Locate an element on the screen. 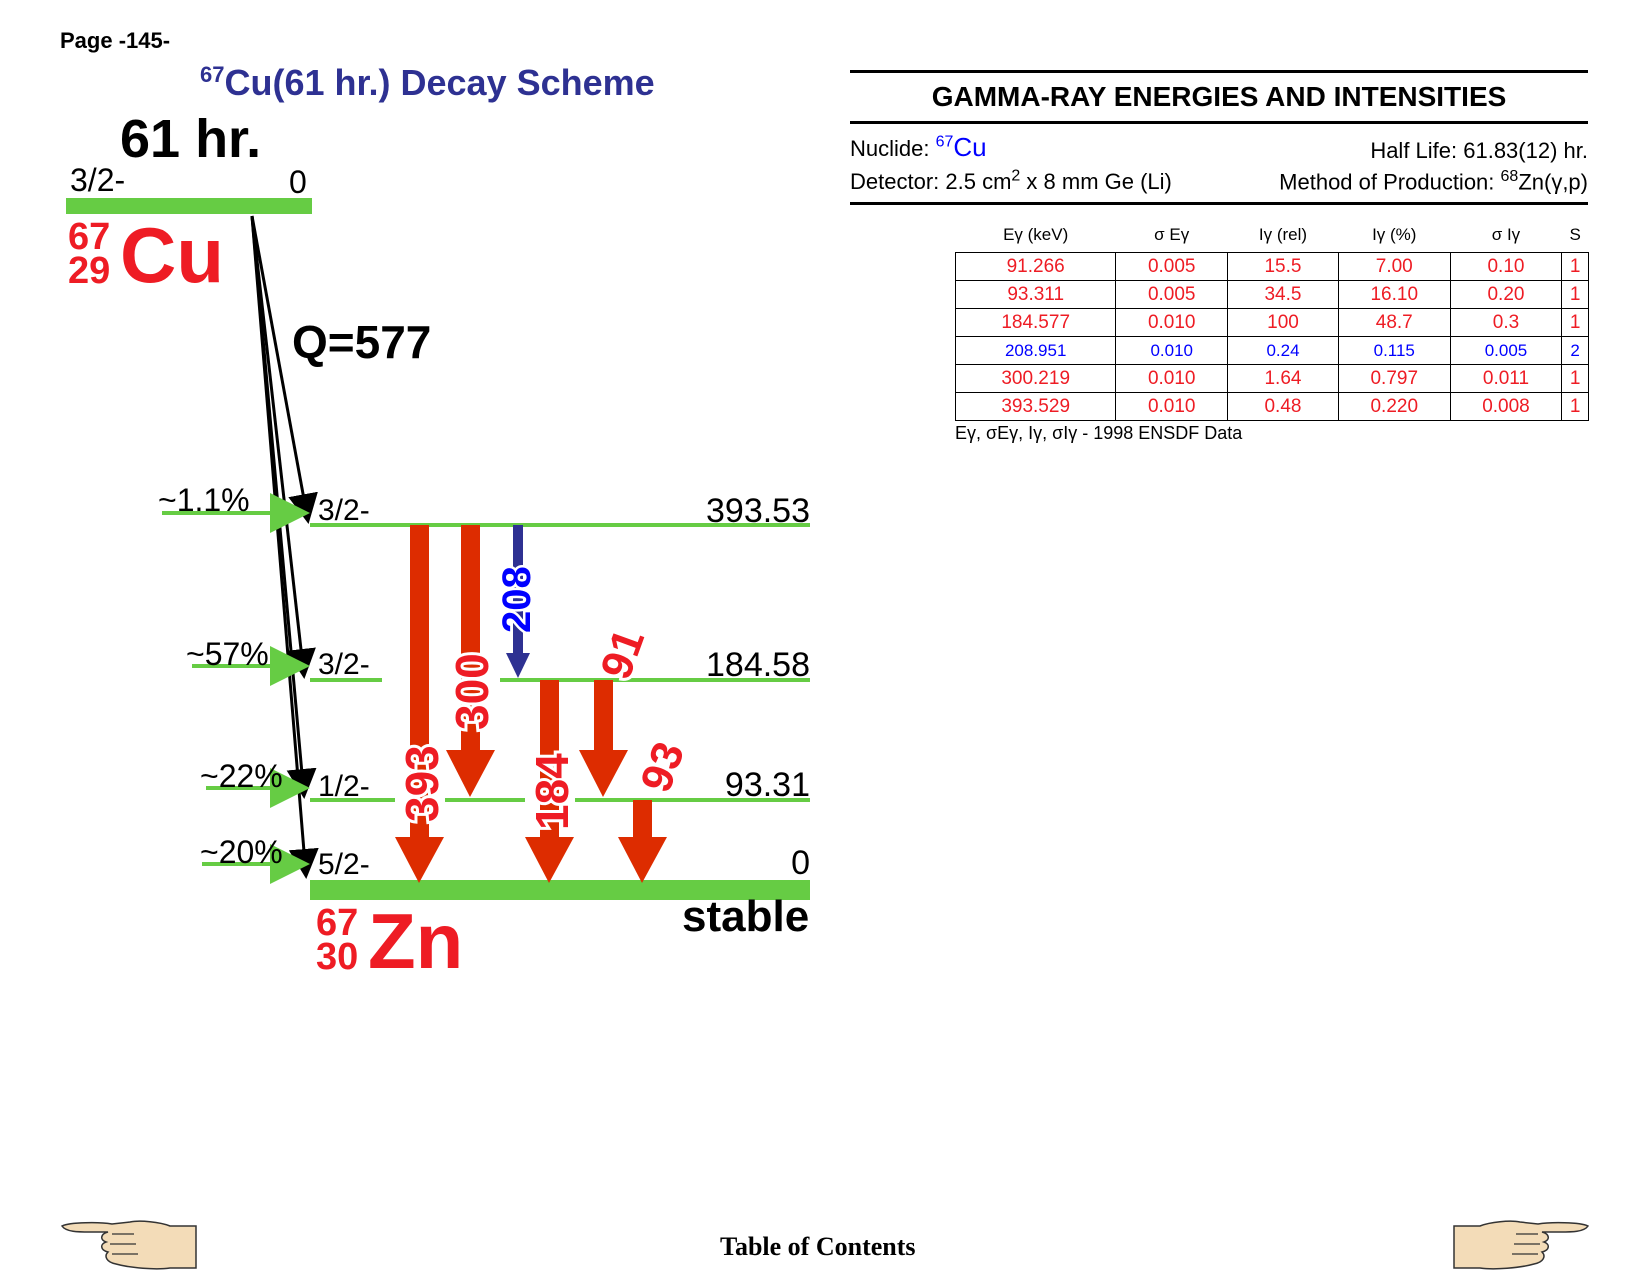  next-page-hand-icon is located at coordinates (1520, 1242).